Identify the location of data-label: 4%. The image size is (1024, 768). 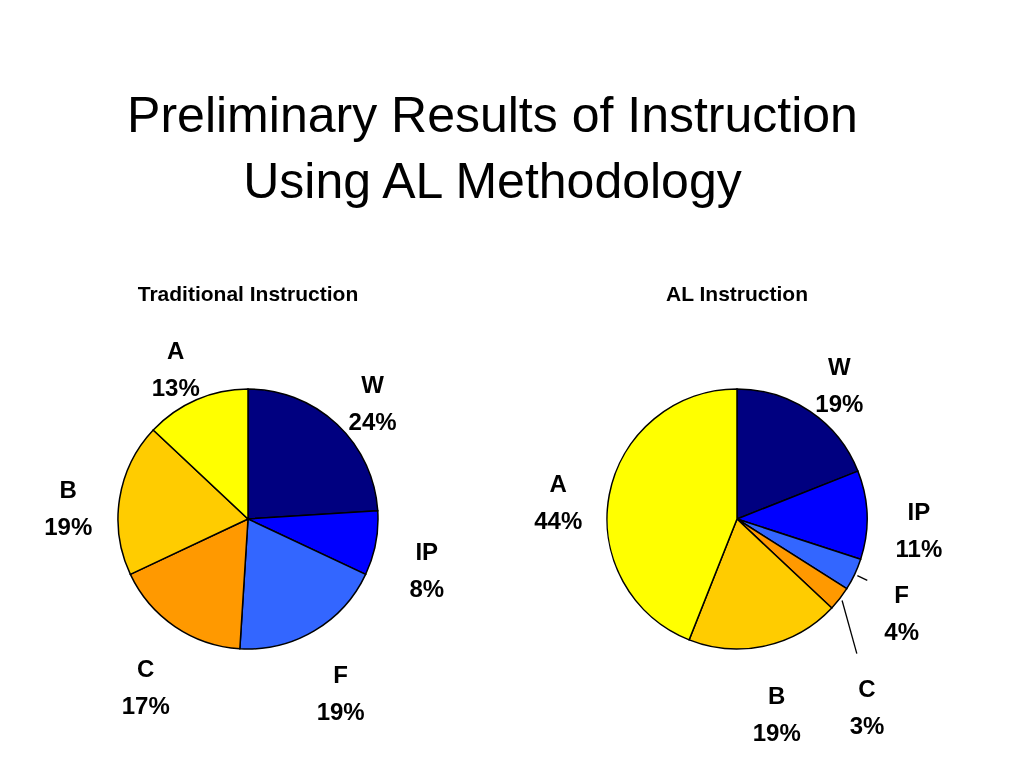
(902, 632).